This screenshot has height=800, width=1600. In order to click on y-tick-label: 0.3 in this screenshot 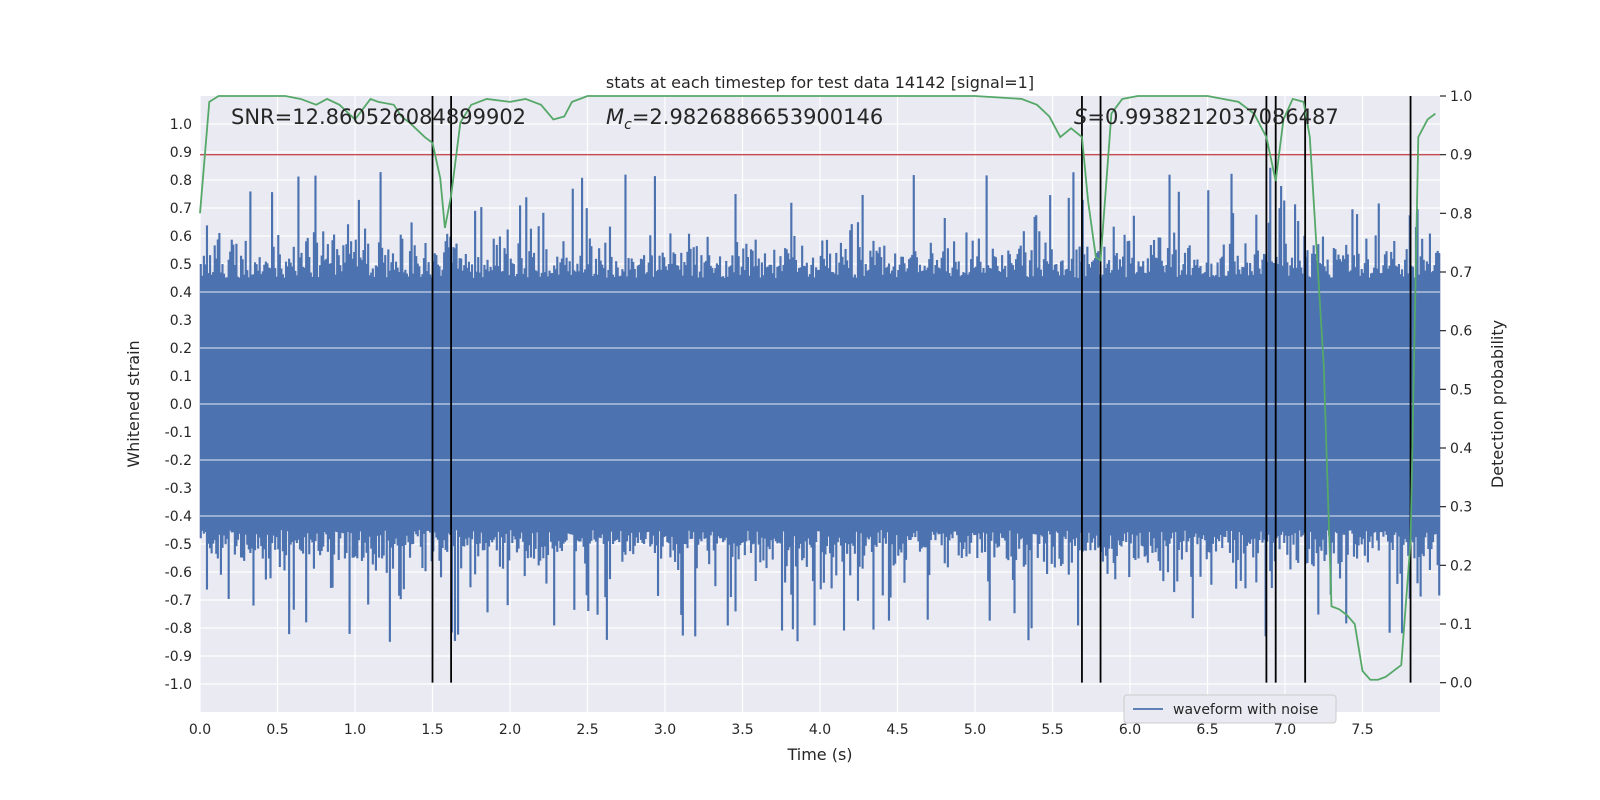, I will do `click(181, 321)`.